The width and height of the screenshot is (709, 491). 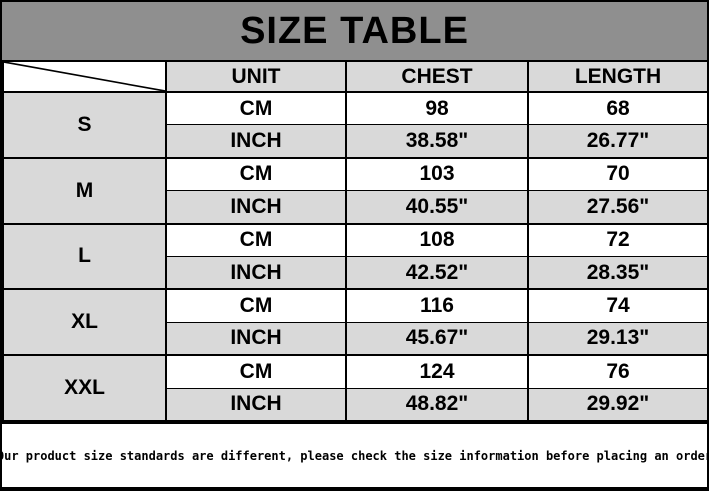 I want to click on table-row: INCH 48.82" 29.92", so click(x=355, y=404).